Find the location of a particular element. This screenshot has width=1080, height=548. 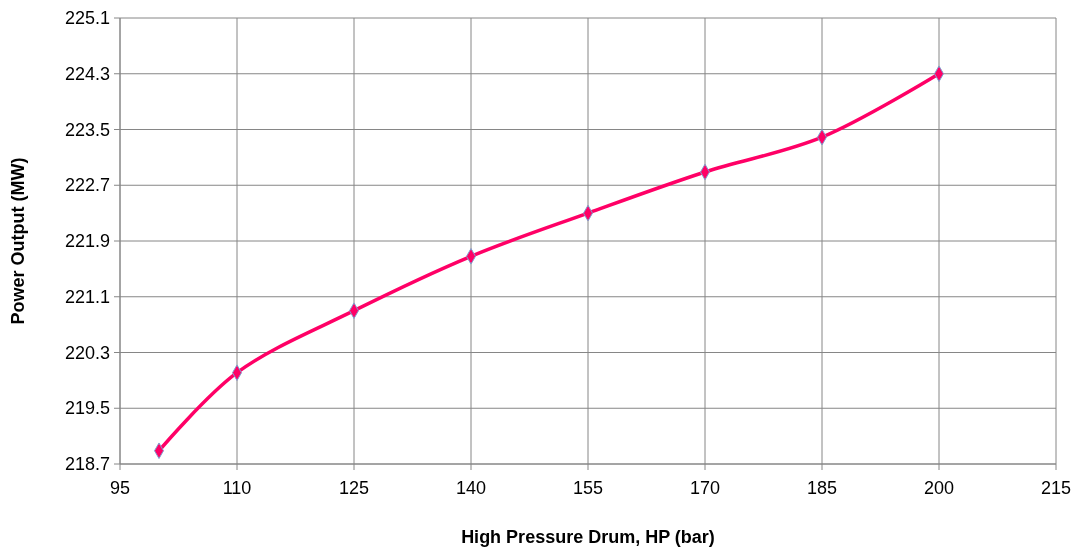

y-tick-label: 218.7 is located at coordinates (87, 464).